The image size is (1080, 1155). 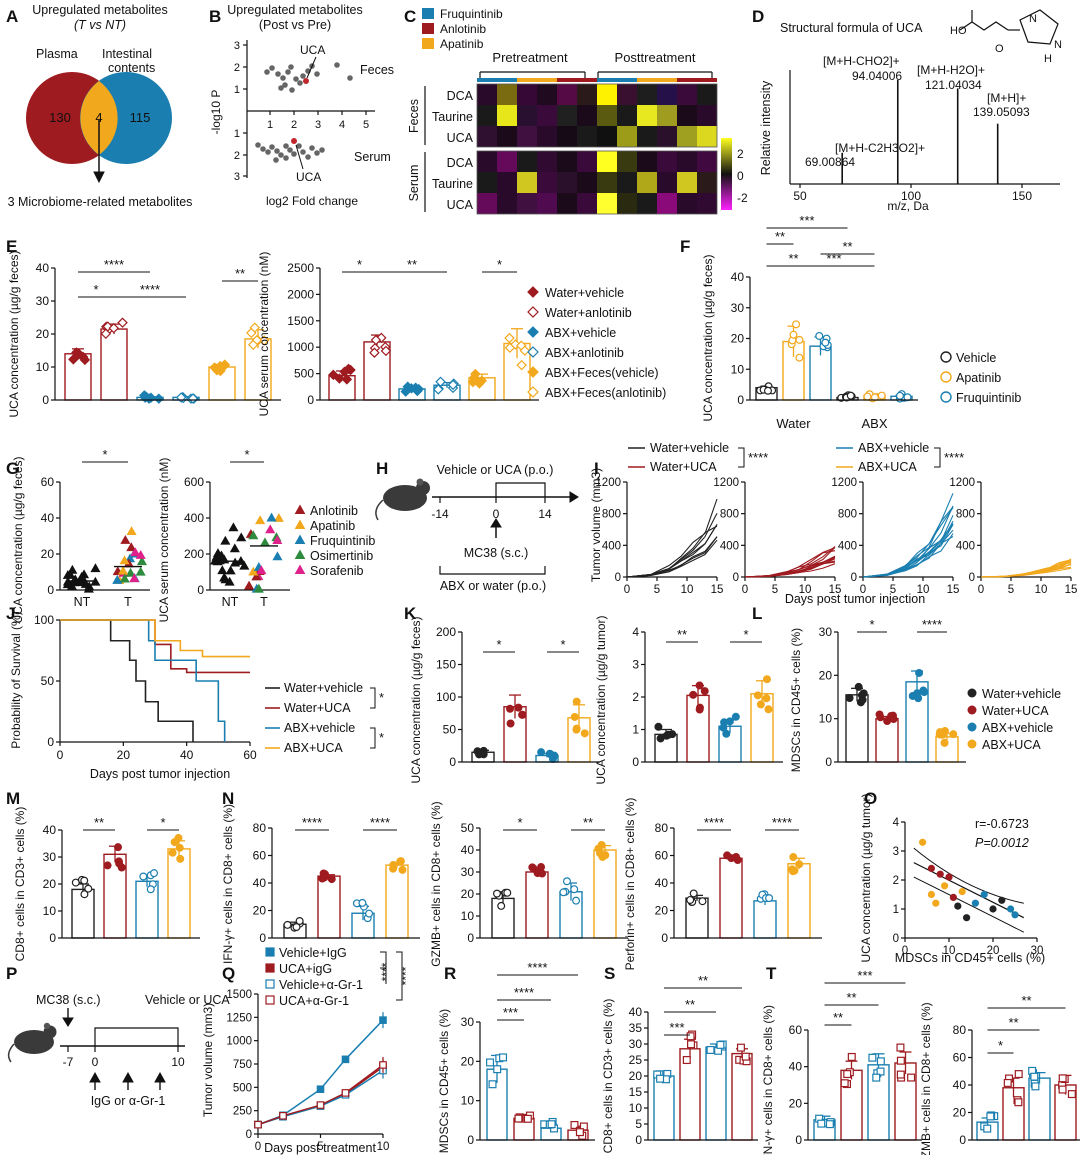 What do you see at coordinates (960, 1058) in the screenshot?
I see `y-tick-label: 60` at bounding box center [960, 1058].